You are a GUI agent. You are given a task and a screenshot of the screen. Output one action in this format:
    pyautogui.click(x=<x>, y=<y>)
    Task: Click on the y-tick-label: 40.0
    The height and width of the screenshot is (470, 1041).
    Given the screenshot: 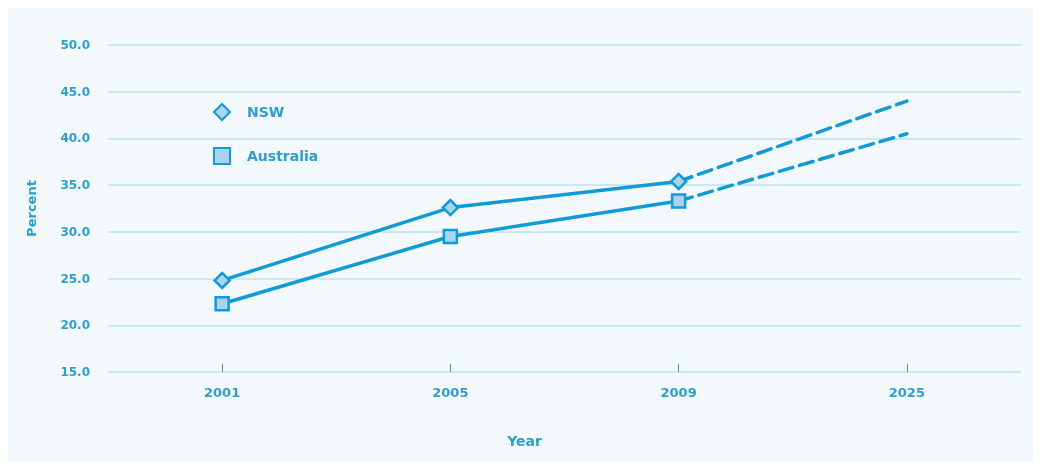 What is the action you would take?
    pyautogui.click(x=75, y=138)
    